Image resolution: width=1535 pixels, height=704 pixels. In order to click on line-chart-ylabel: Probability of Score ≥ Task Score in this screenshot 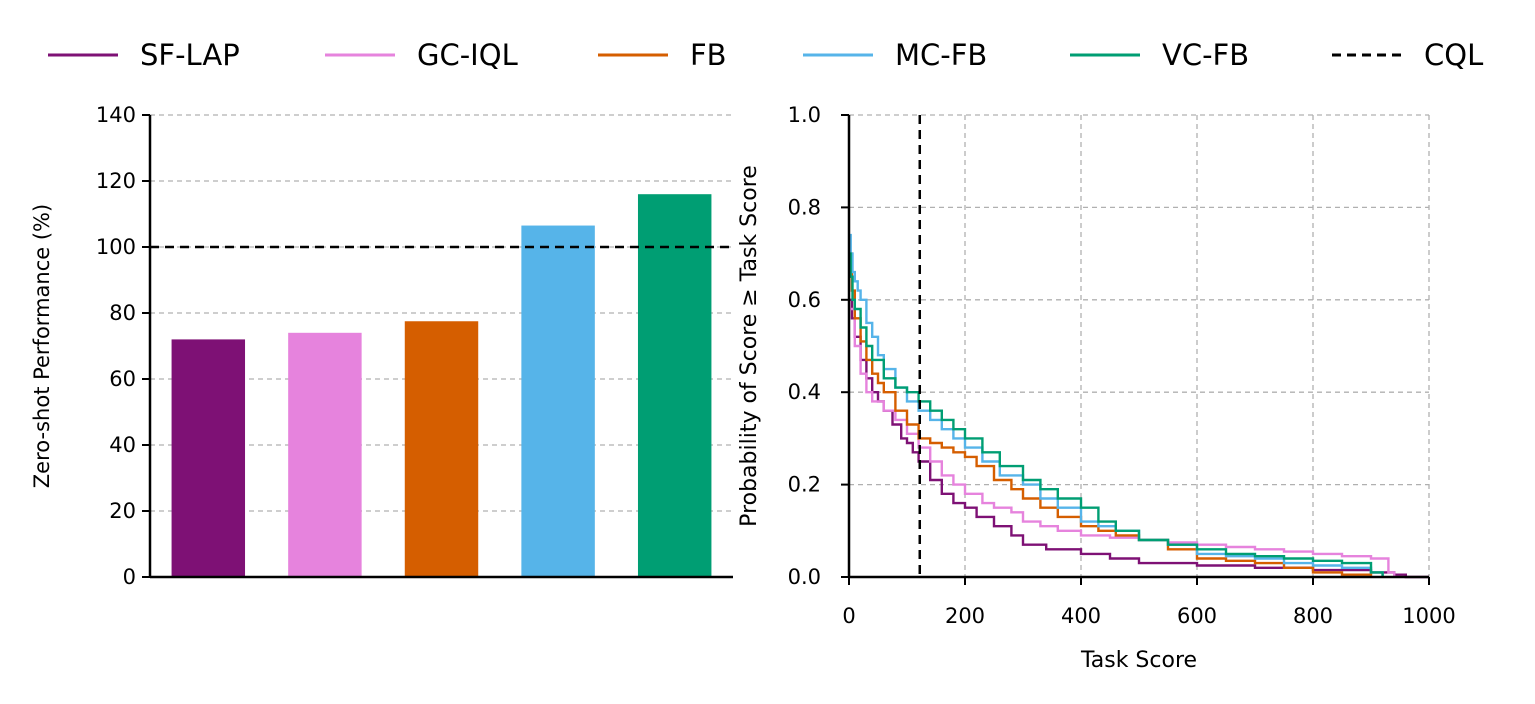, I will do `click(749, 346)`.